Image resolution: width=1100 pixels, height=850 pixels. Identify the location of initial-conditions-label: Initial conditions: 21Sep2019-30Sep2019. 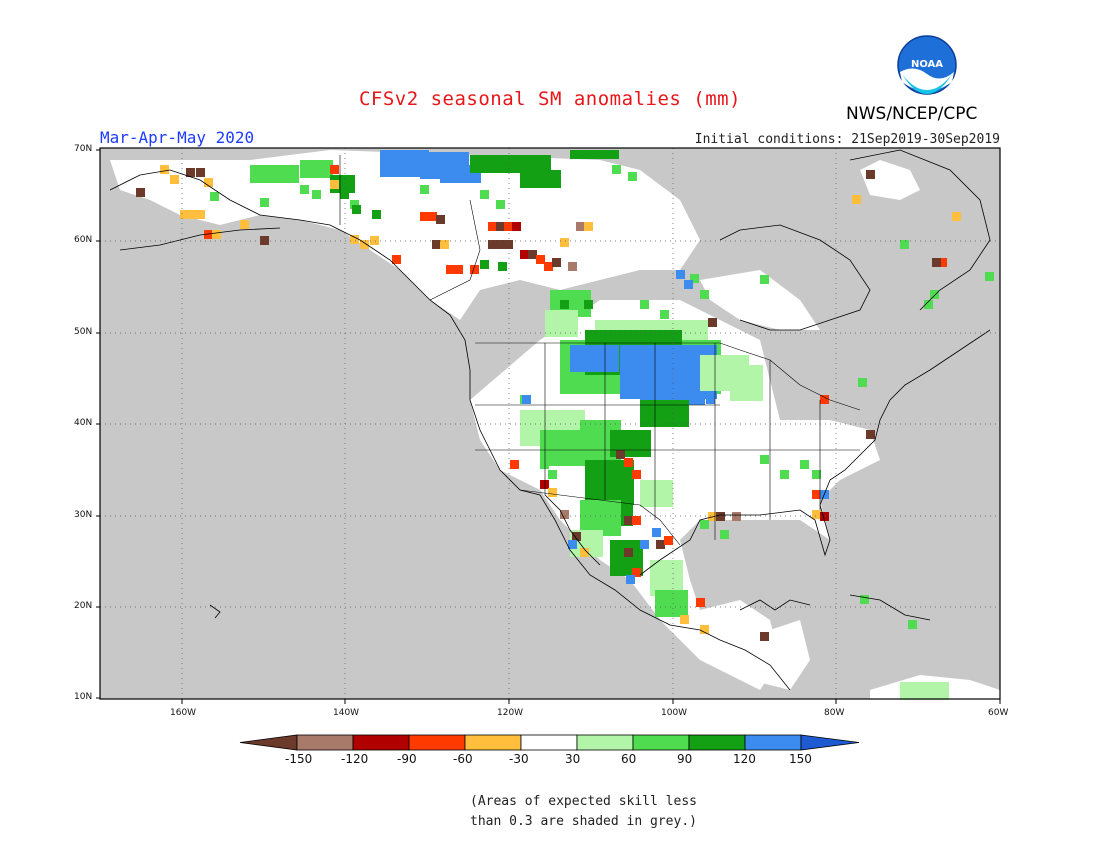
(847, 139).